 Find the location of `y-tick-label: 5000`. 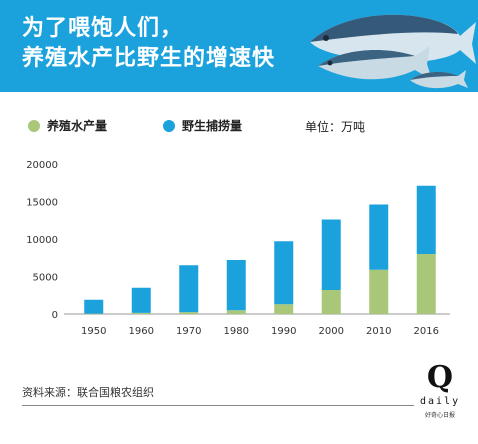

y-tick-label: 5000 is located at coordinates (45, 278).